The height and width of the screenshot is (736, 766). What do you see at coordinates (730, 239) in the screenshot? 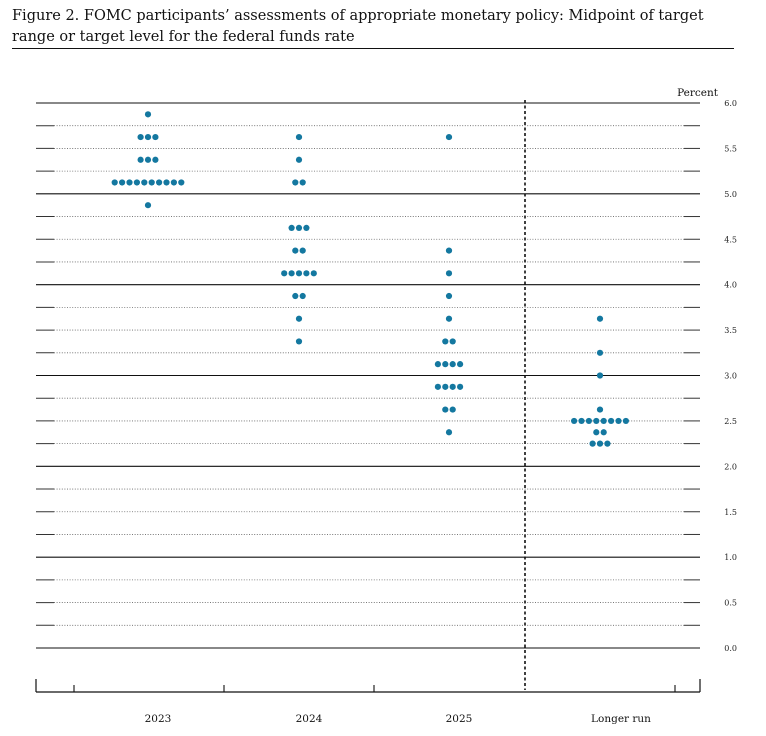
I see `y-tick-label: 4.5` at bounding box center [730, 239].